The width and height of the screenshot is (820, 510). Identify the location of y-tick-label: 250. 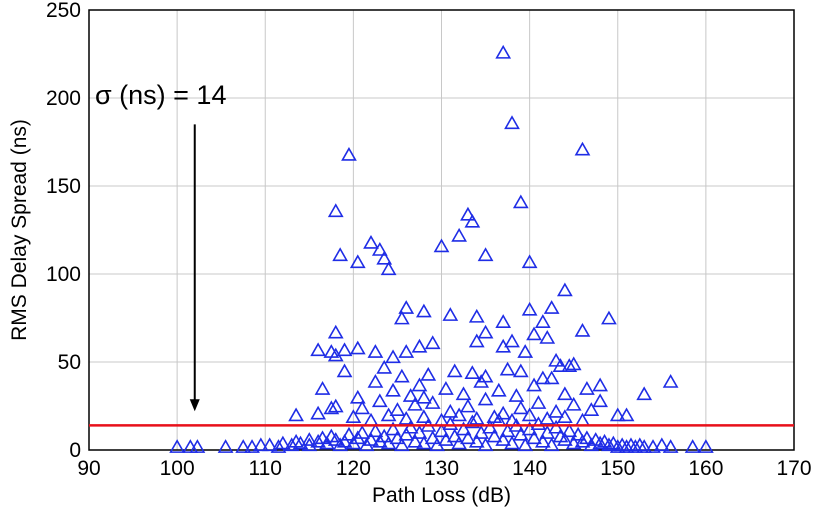
(63, 11).